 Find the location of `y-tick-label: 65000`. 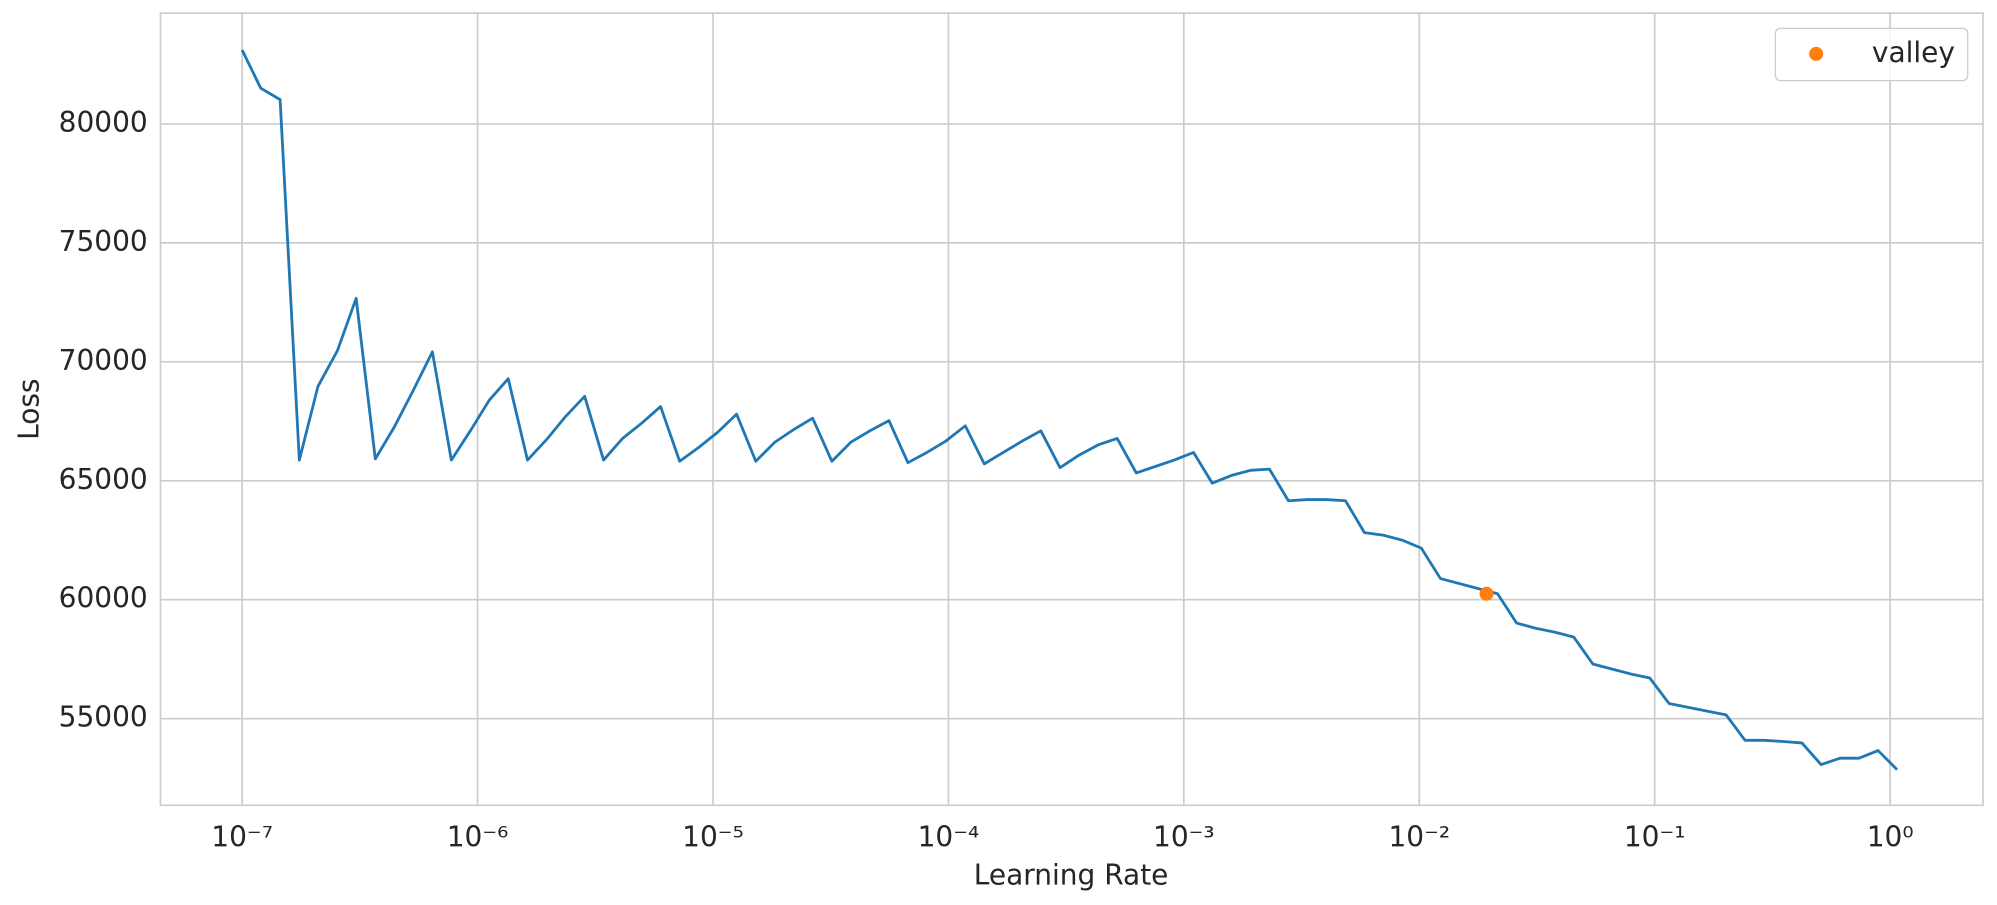

y-tick-label: 65000 is located at coordinates (103, 479).